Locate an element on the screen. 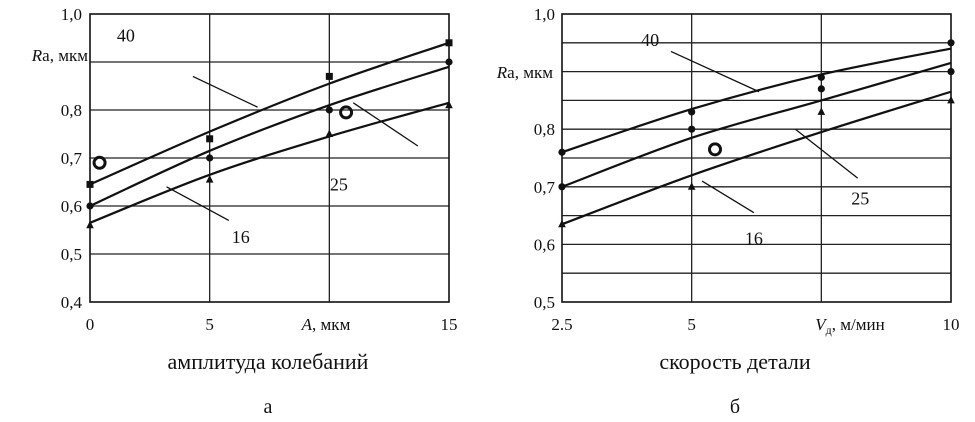 Image resolution: width=975 pixels, height=422 pixels. x-axis-label: A, мкм is located at coordinates (326, 324).